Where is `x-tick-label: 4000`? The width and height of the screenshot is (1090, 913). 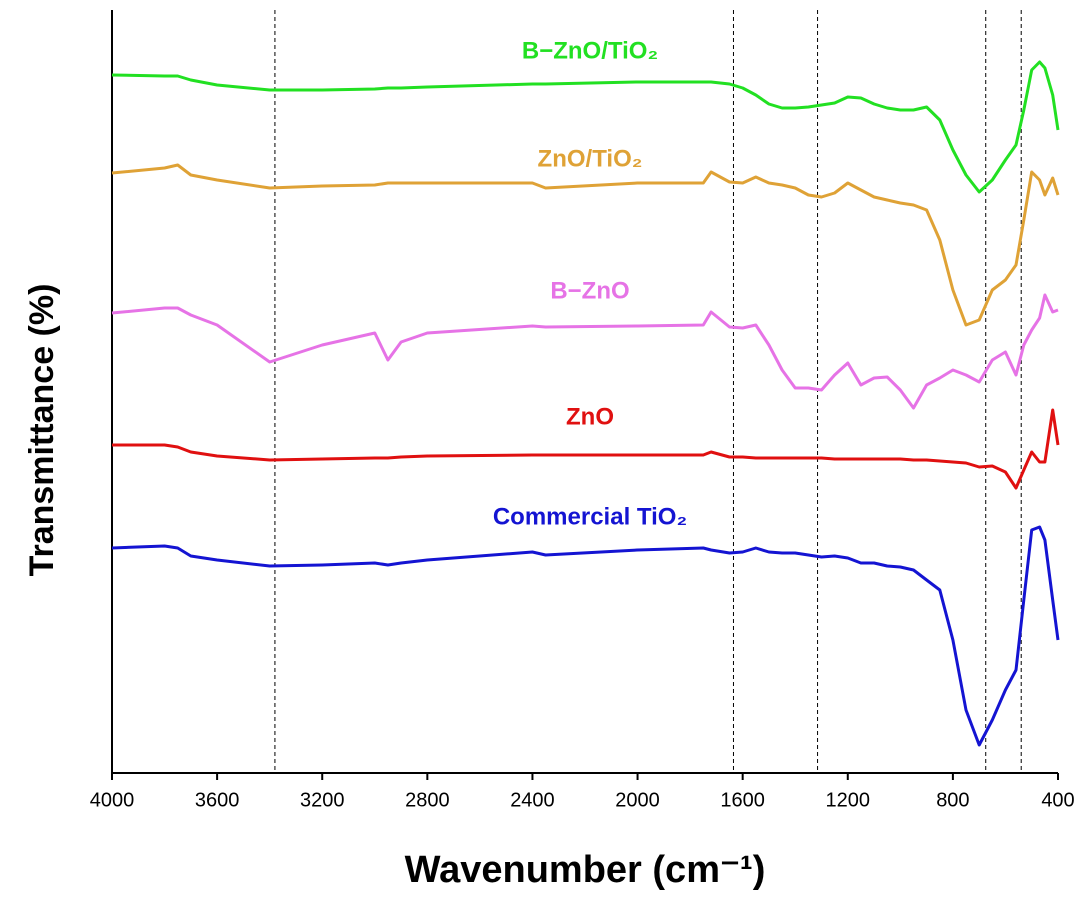 x-tick-label: 4000 is located at coordinates (112, 800).